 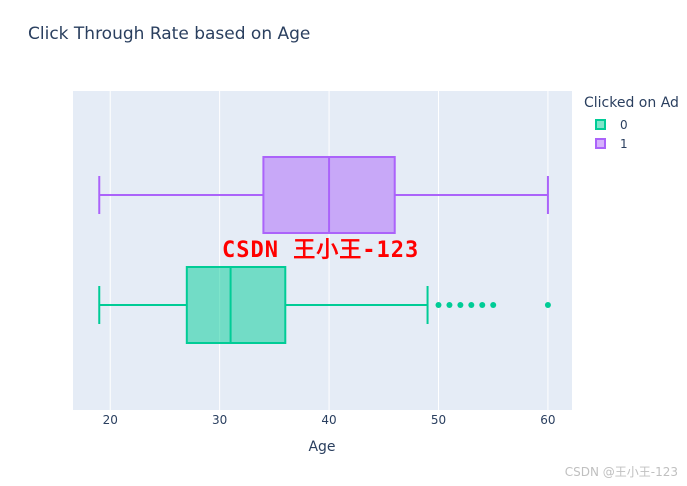 What do you see at coordinates (624, 143) in the screenshot?
I see `legend-label-1: 1` at bounding box center [624, 143].